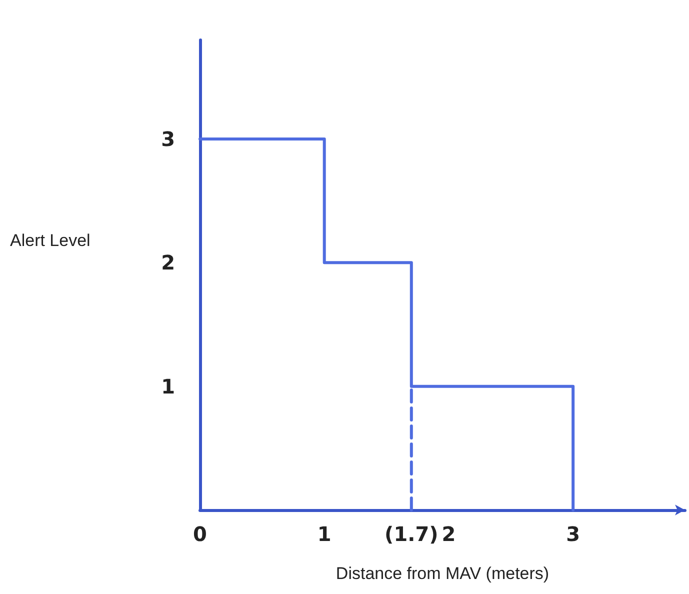 The image size is (689, 594). What do you see at coordinates (324, 534) in the screenshot?
I see `x-tick-label: 1` at bounding box center [324, 534].